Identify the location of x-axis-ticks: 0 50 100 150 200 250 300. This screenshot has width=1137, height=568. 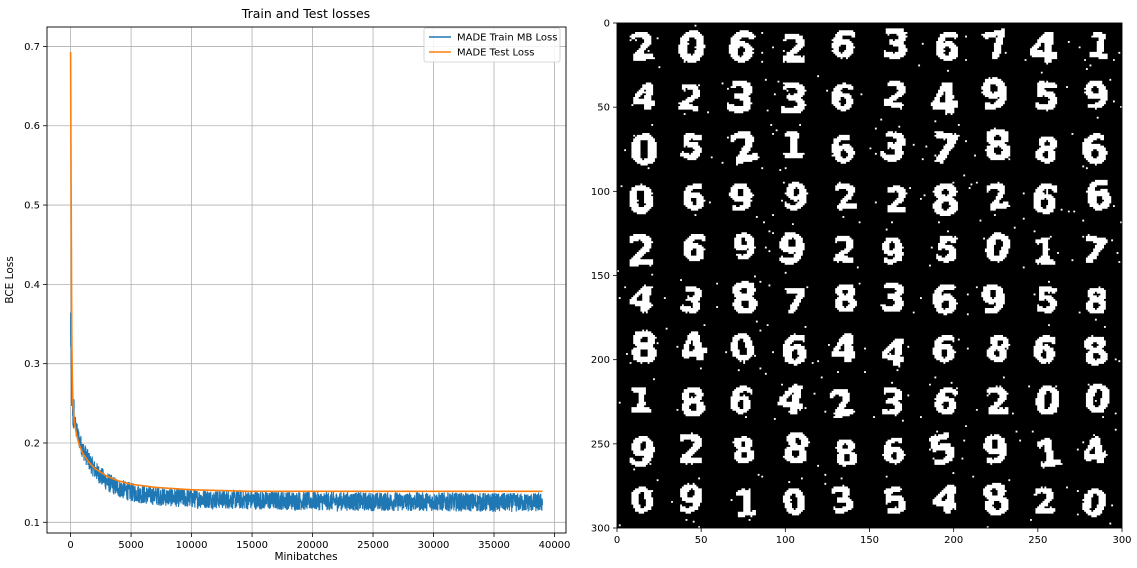
(873, 537).